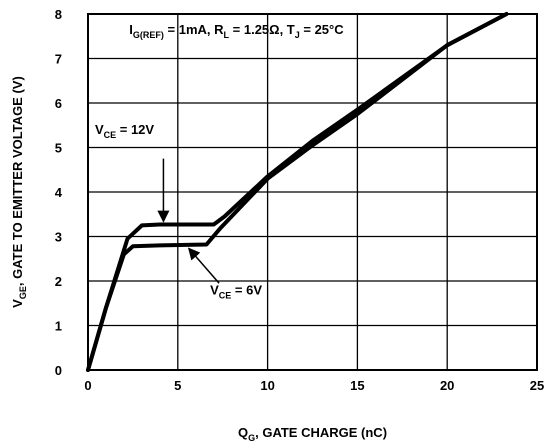  What do you see at coordinates (58, 148) in the screenshot?
I see `y-tick-label: 5` at bounding box center [58, 148].